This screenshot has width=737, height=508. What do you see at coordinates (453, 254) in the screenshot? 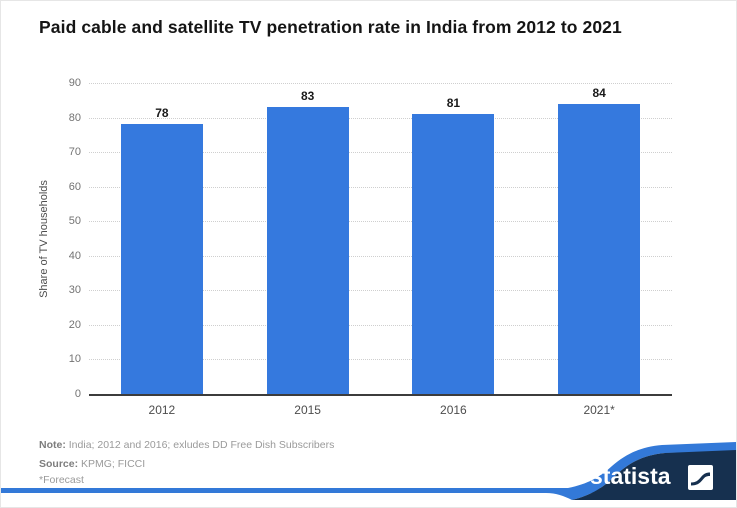
I see `bar-2016` at bounding box center [453, 254].